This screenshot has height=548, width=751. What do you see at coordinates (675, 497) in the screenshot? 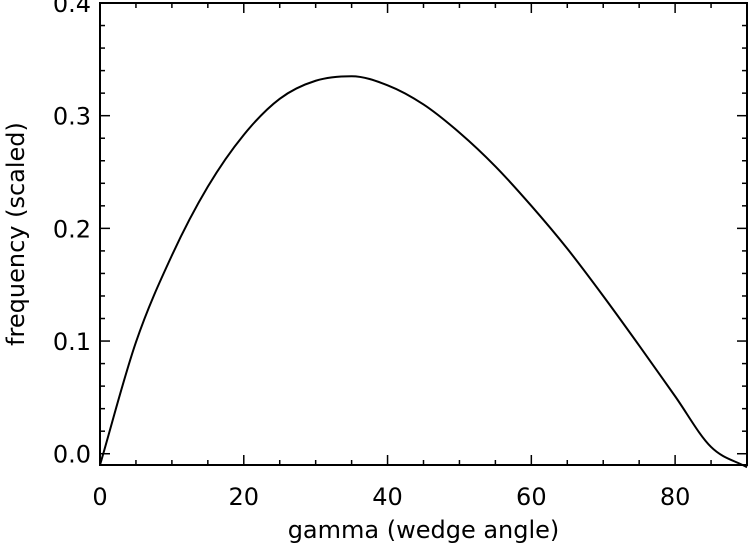
I see `x-tick-label: 80` at bounding box center [675, 497].